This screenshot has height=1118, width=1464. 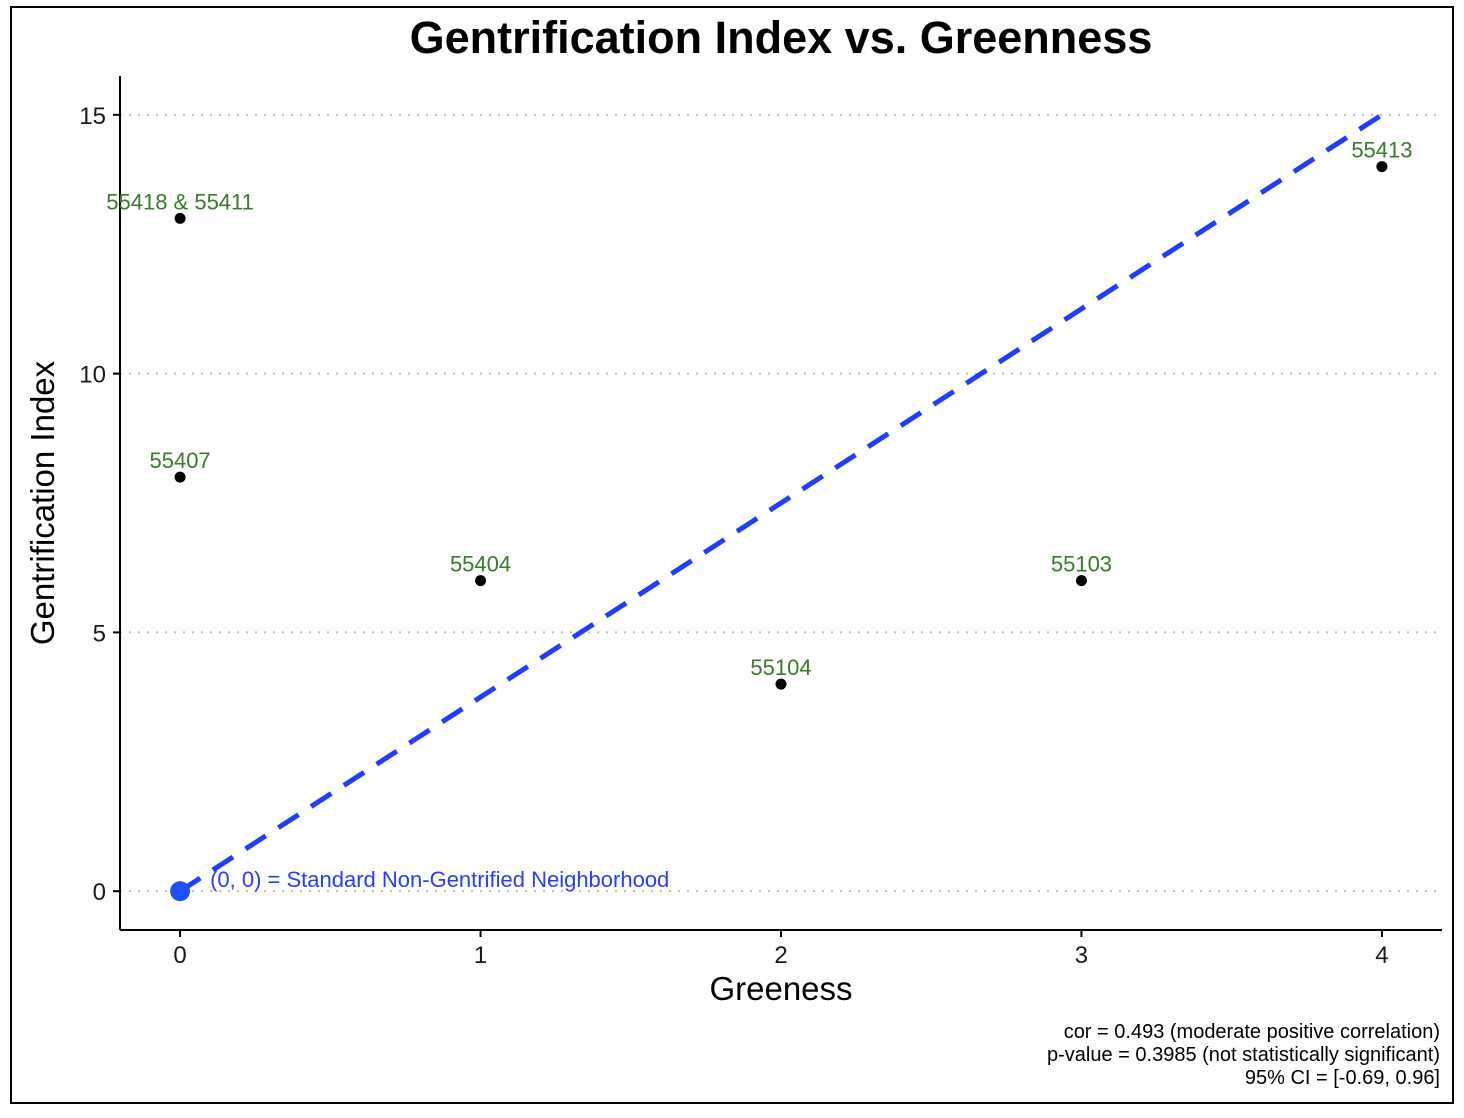 I want to click on x-tick-label: 0, so click(x=179, y=955).